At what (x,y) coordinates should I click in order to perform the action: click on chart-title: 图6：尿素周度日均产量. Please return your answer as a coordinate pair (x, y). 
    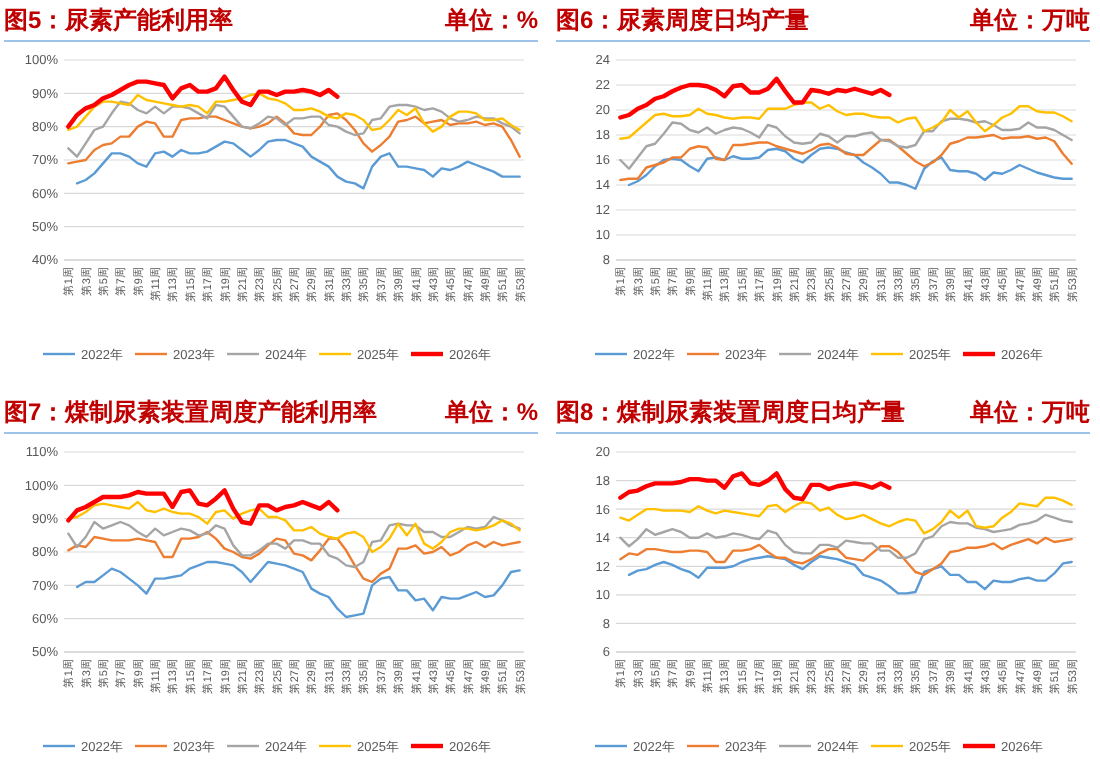
    Looking at the image, I should click on (683, 21).